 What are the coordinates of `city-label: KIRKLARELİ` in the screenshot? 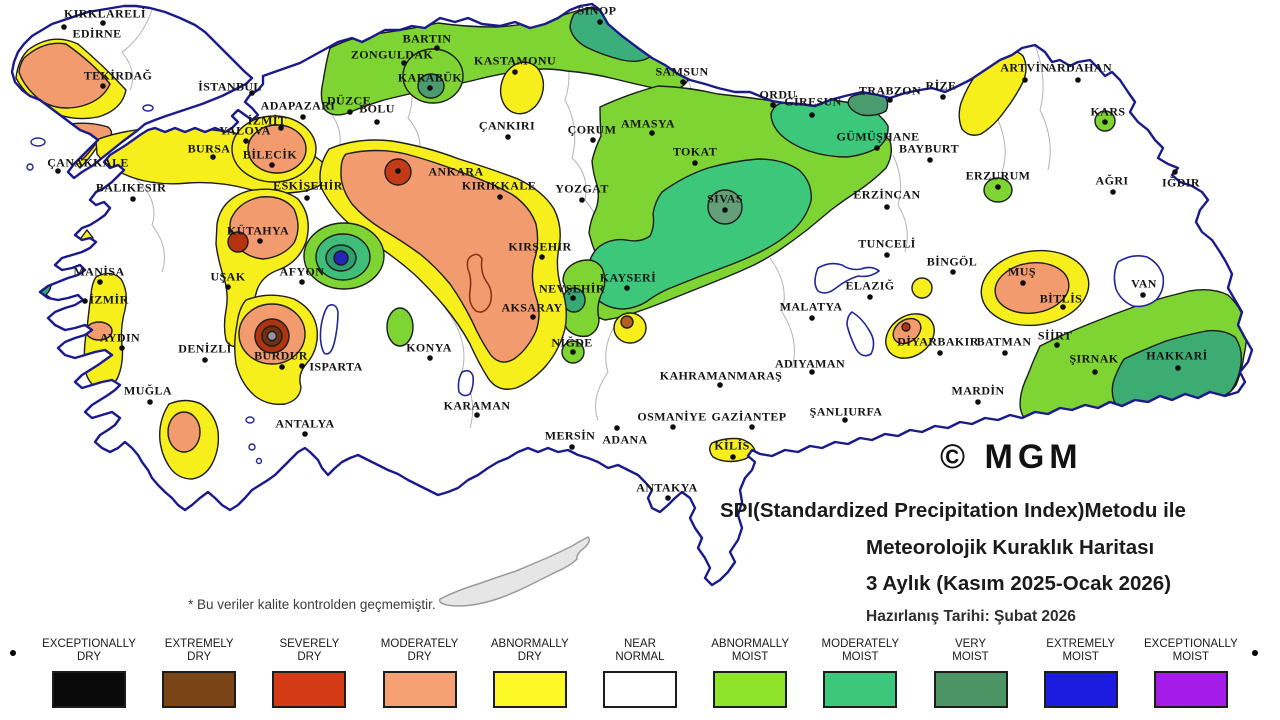 It's located at (105, 14).